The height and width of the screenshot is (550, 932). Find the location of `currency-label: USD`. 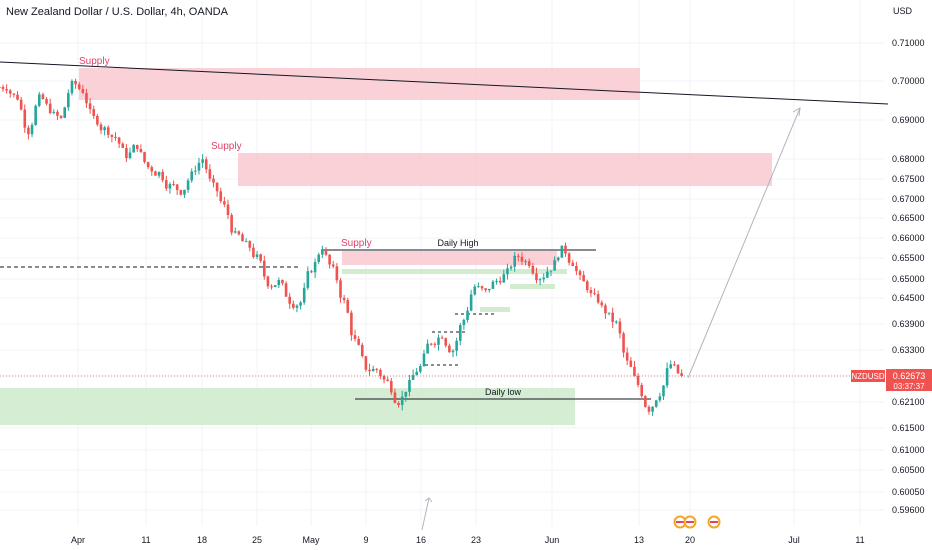

currency-label: USD is located at coordinates (903, 11).